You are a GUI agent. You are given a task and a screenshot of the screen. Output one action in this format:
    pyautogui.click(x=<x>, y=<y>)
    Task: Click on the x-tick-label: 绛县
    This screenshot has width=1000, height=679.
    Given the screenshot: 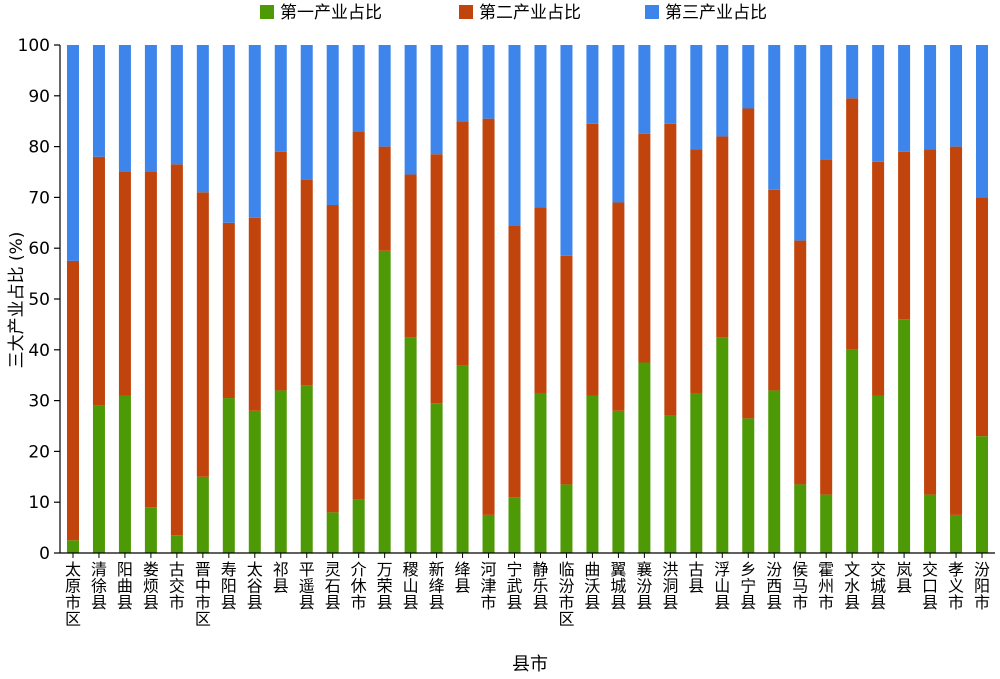 What is the action you would take?
    pyautogui.click(x=463, y=578)
    